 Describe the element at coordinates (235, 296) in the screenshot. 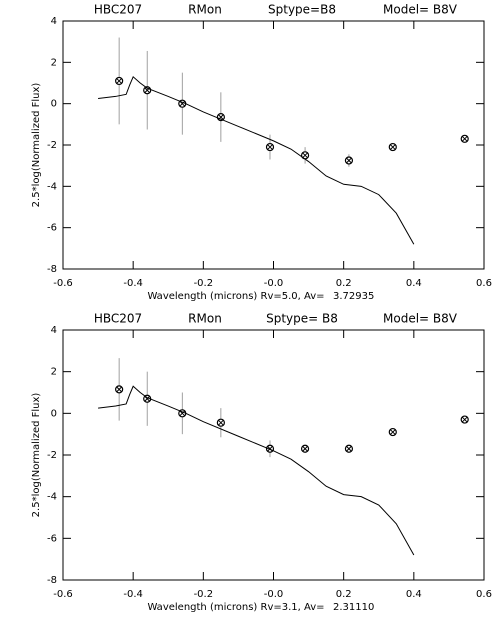

I see `x-axis-label: Wavelength (microns) Rv=5.0, Av=` at that location.